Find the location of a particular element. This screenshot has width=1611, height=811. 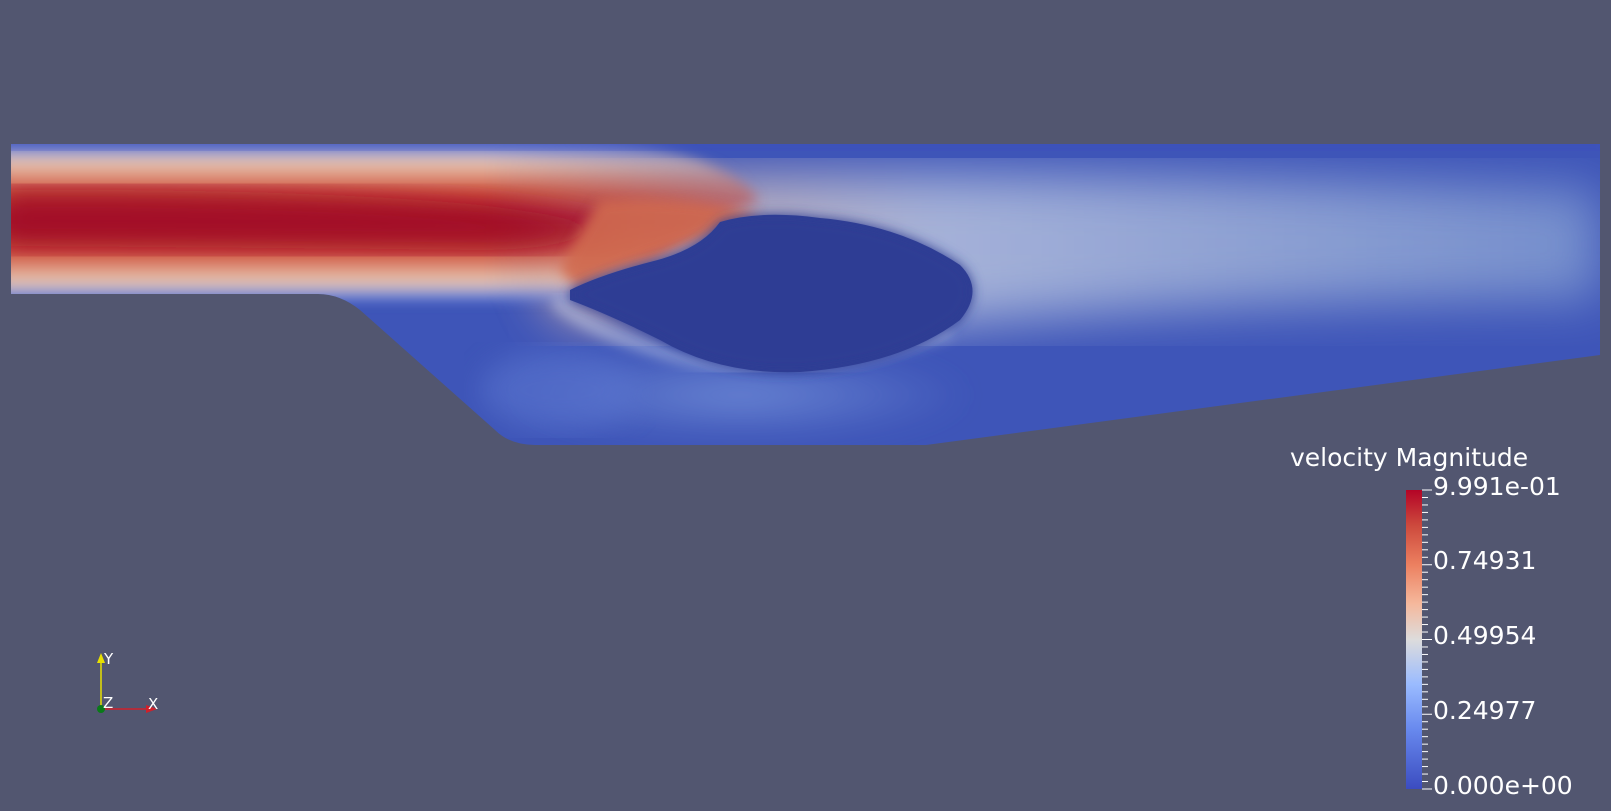

x-axis-label: X is located at coordinates (153, 704).